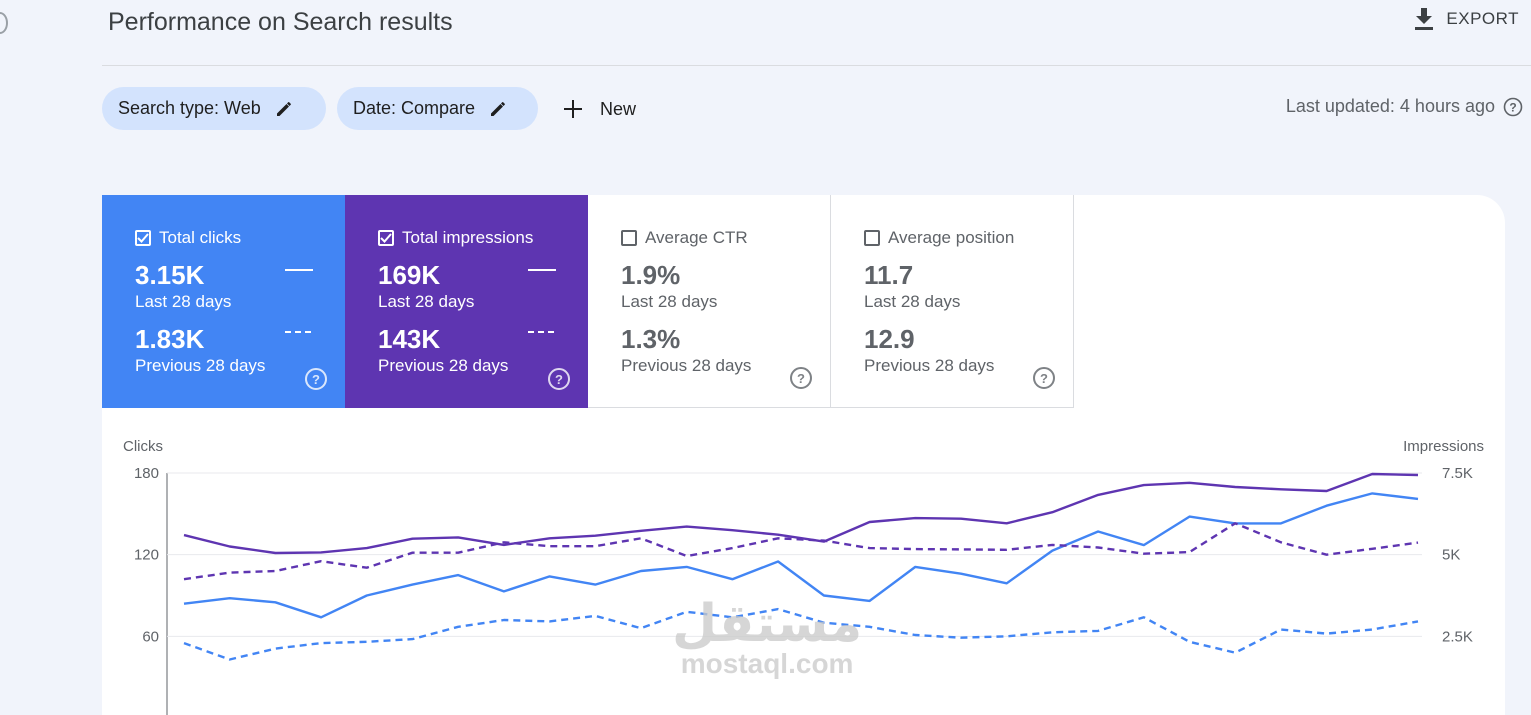  I want to click on last-updated: Last updated: 4 hours ago ?, so click(1404, 106).